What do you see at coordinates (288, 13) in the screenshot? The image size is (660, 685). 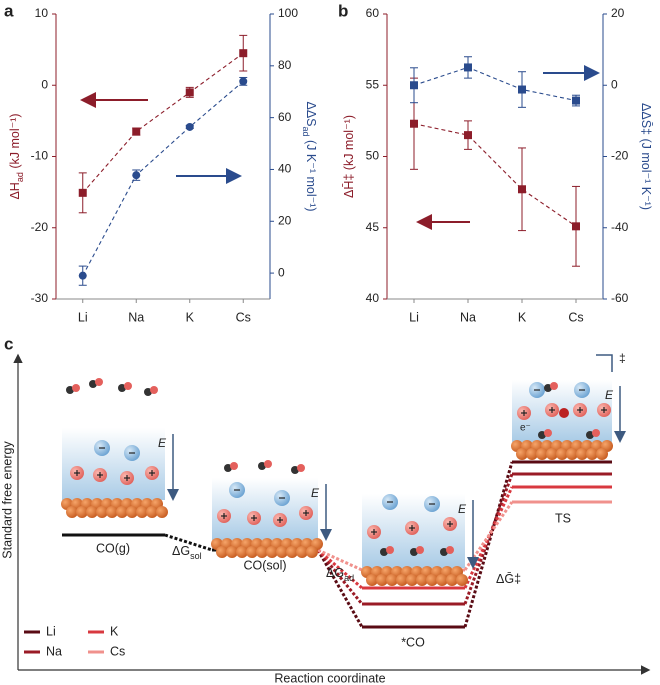 I see `y2-tick-label: 100` at bounding box center [288, 13].